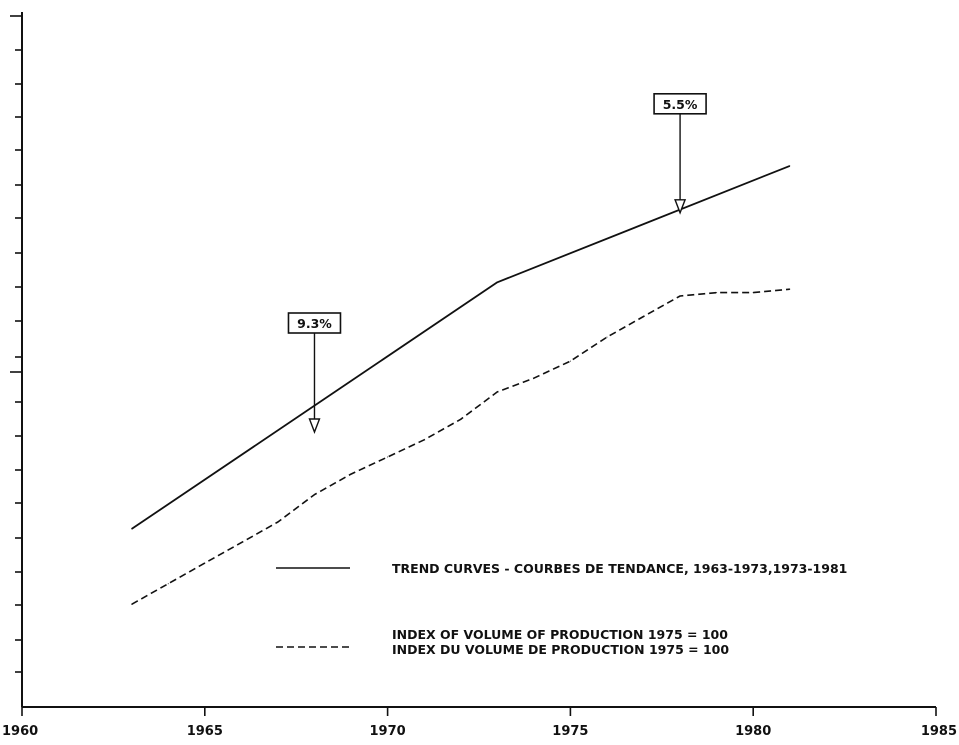  I want to click on annotation-label: 9.3%, so click(314, 323).